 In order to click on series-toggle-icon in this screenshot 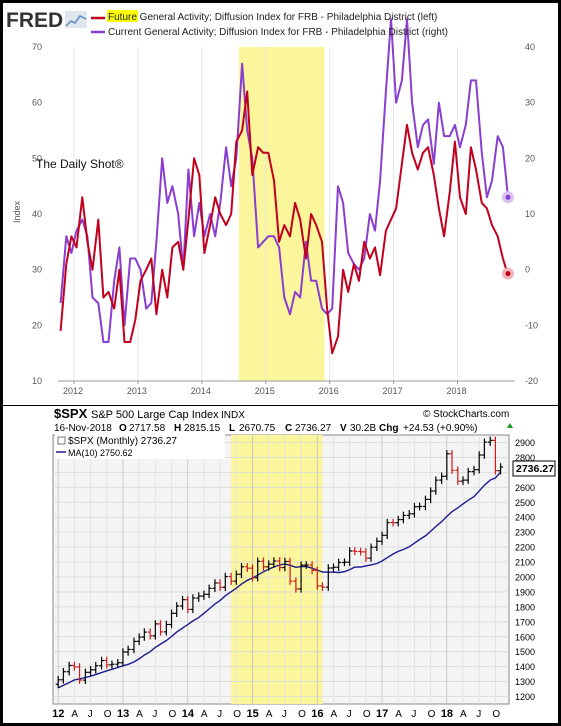, I will do `click(61, 440)`.